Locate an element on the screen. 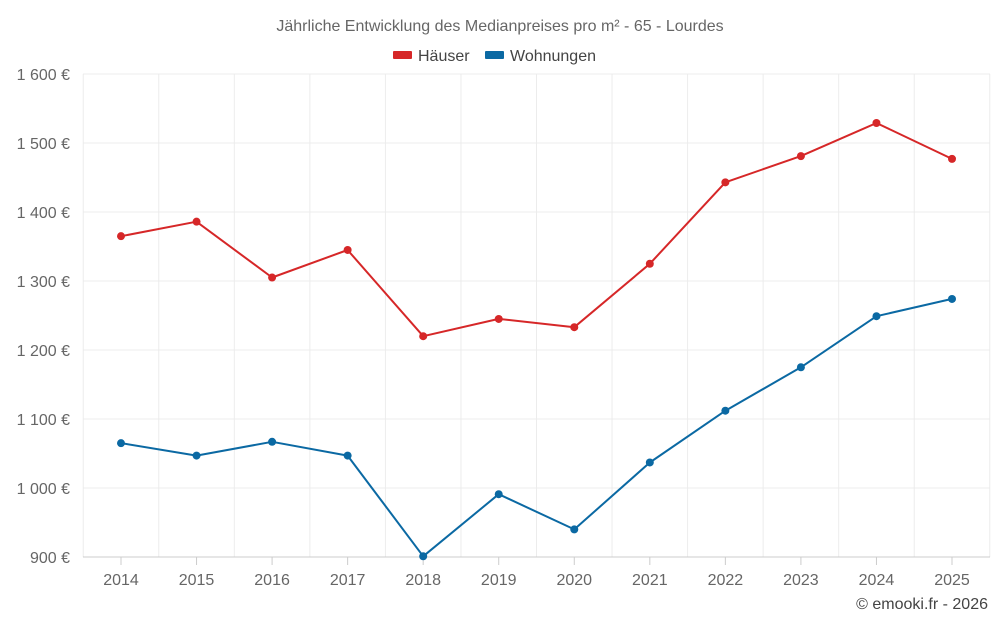 Image resolution: width=1000 pixels, height=625 pixels. y-tick-label: 1 000 € is located at coordinates (43, 489).